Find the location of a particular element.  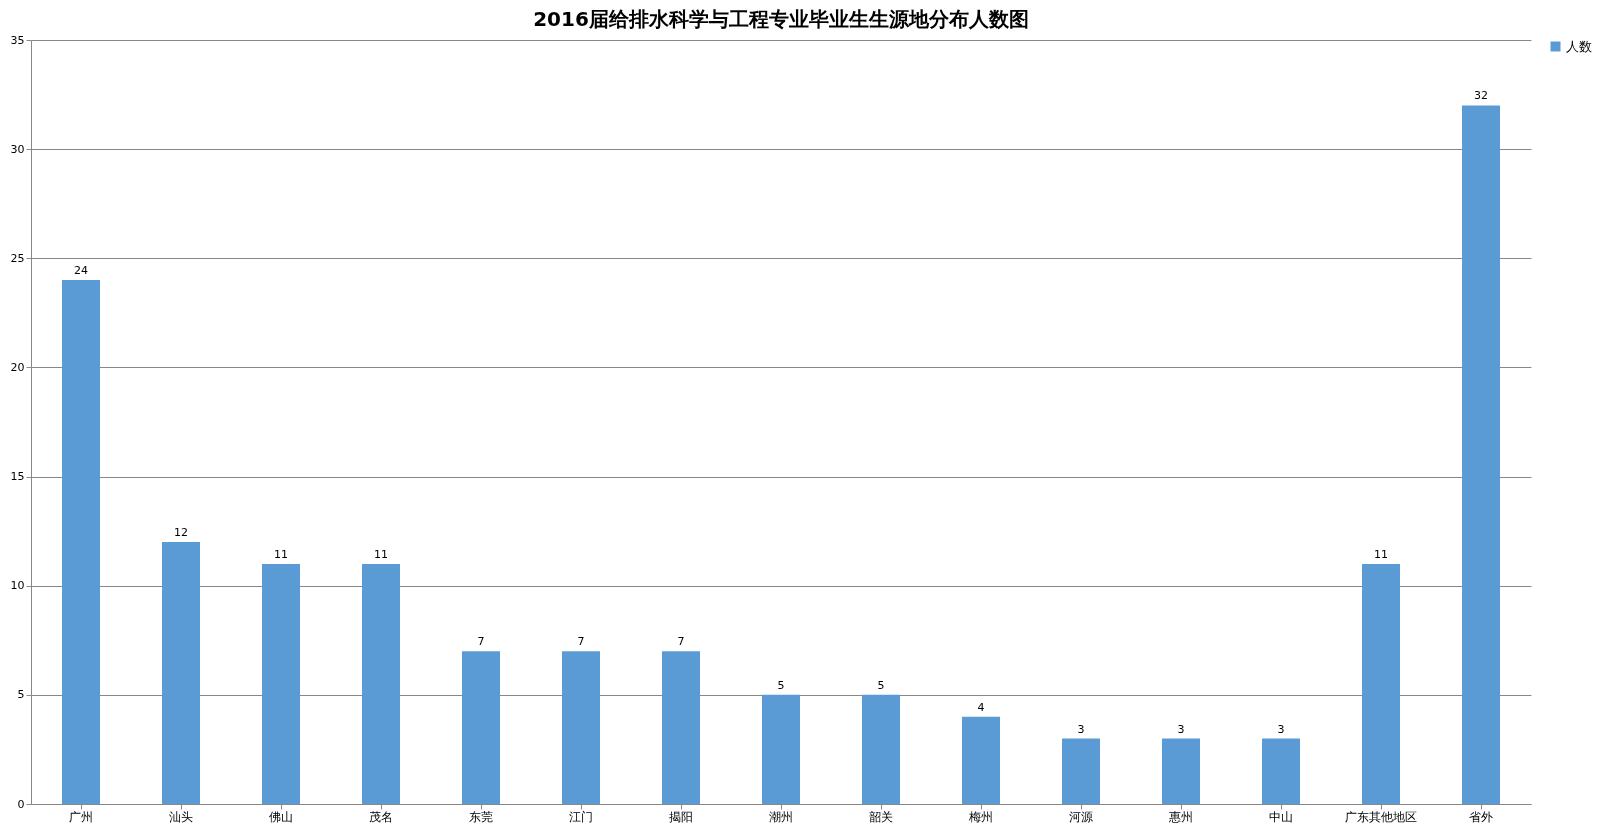

y-tick-label: 20 is located at coordinates (17, 367).